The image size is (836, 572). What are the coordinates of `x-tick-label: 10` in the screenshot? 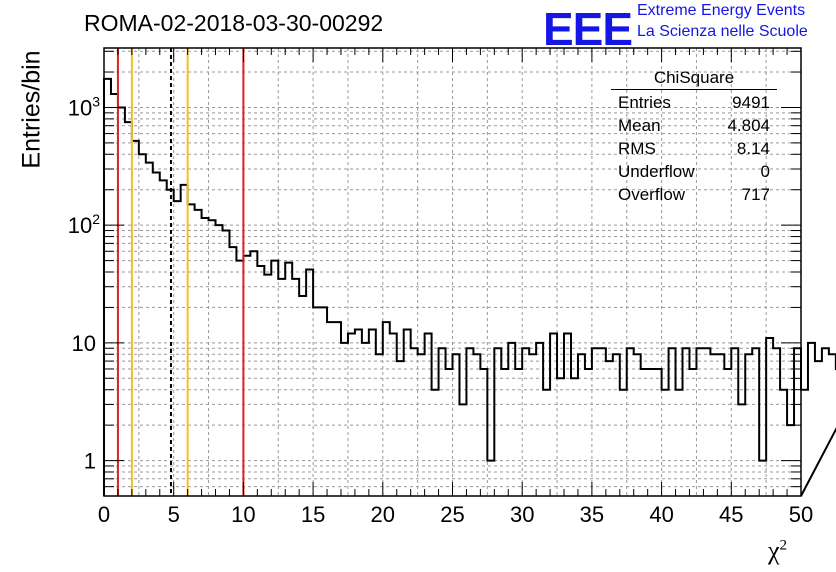 It's located at (243, 514).